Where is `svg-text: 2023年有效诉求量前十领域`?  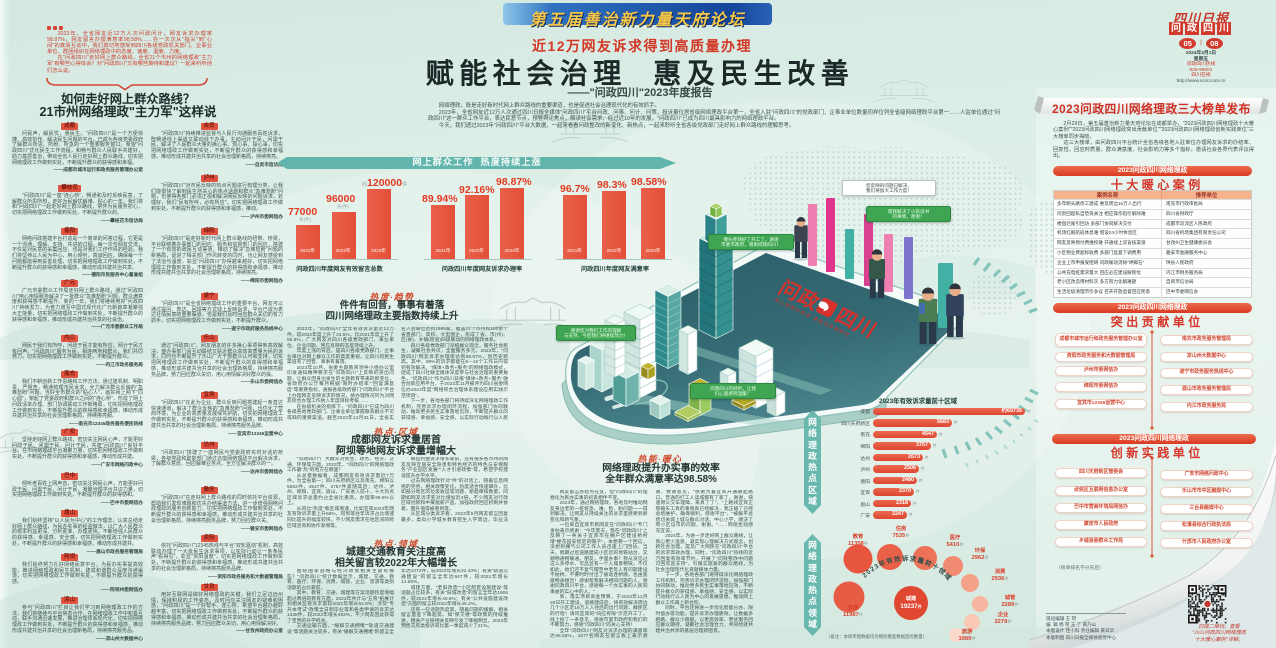 svg-text: 2023年有效诉求量前十领域 is located at coordinates (907, 568).